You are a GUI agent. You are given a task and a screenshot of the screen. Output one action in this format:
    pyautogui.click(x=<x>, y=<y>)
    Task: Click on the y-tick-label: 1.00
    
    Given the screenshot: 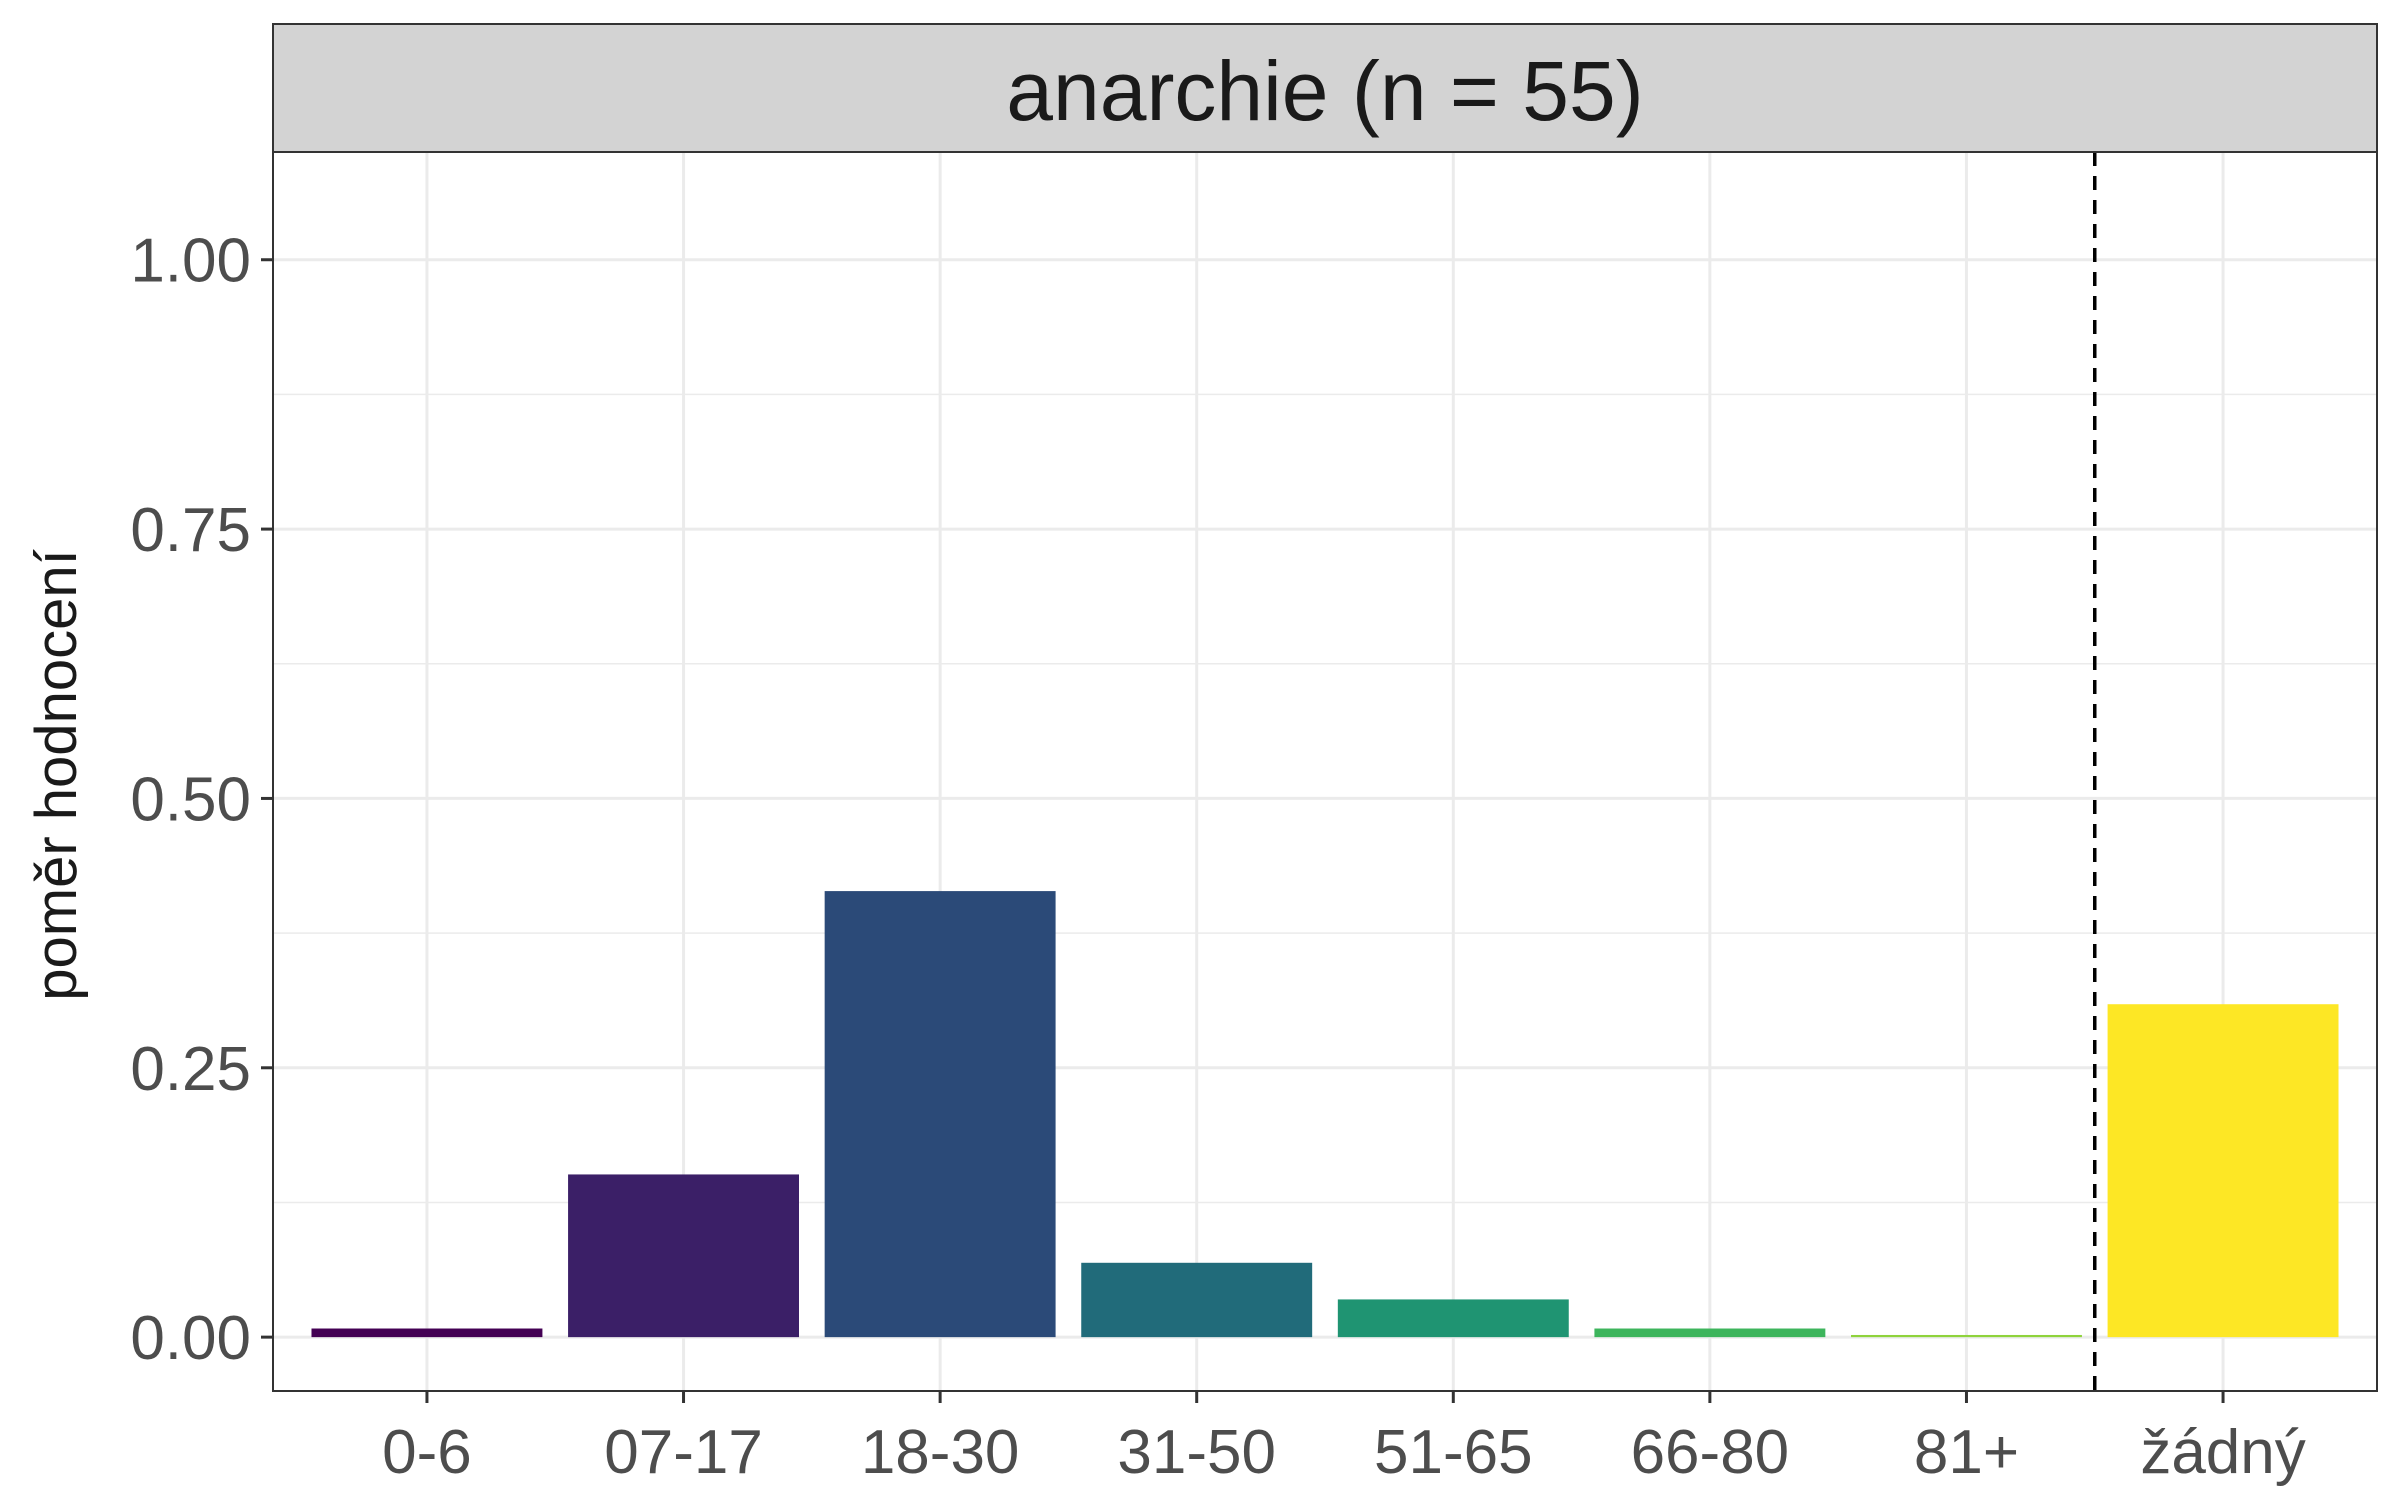 What is the action you would take?
    pyautogui.click(x=190, y=261)
    